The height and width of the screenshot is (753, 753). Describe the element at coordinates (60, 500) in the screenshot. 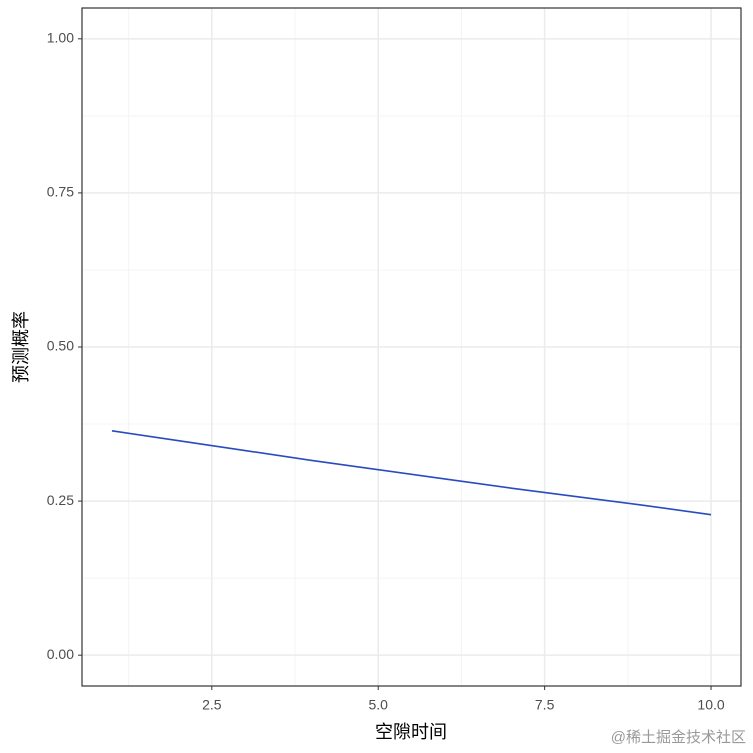

I see `y-tick-label: 0.25` at that location.